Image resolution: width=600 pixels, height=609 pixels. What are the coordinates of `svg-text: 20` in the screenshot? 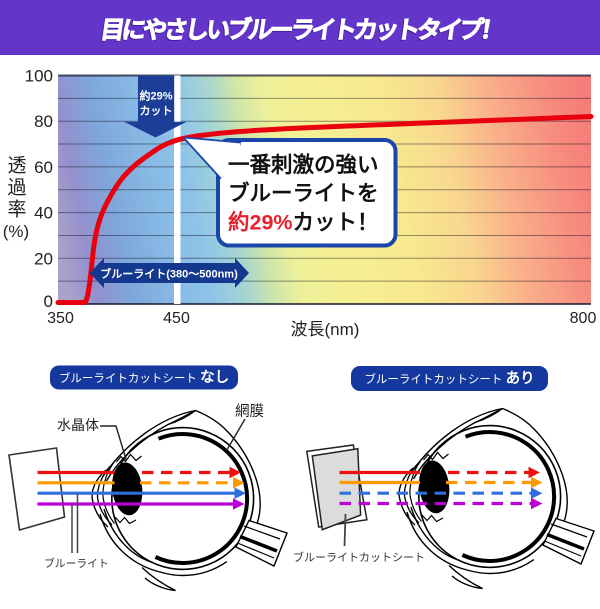 It's located at (43, 258).